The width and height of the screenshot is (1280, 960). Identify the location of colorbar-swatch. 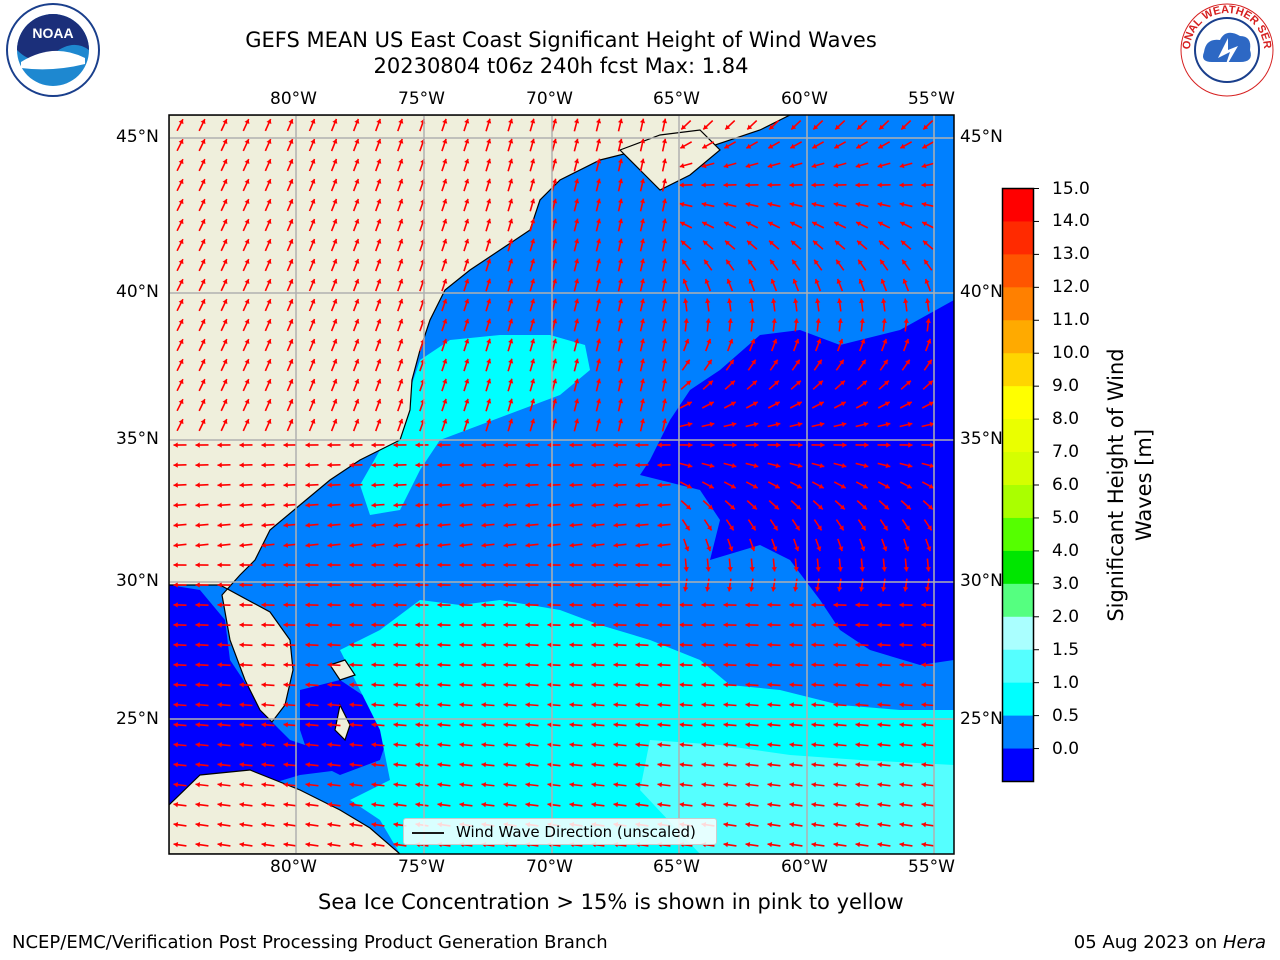
(1018, 534).